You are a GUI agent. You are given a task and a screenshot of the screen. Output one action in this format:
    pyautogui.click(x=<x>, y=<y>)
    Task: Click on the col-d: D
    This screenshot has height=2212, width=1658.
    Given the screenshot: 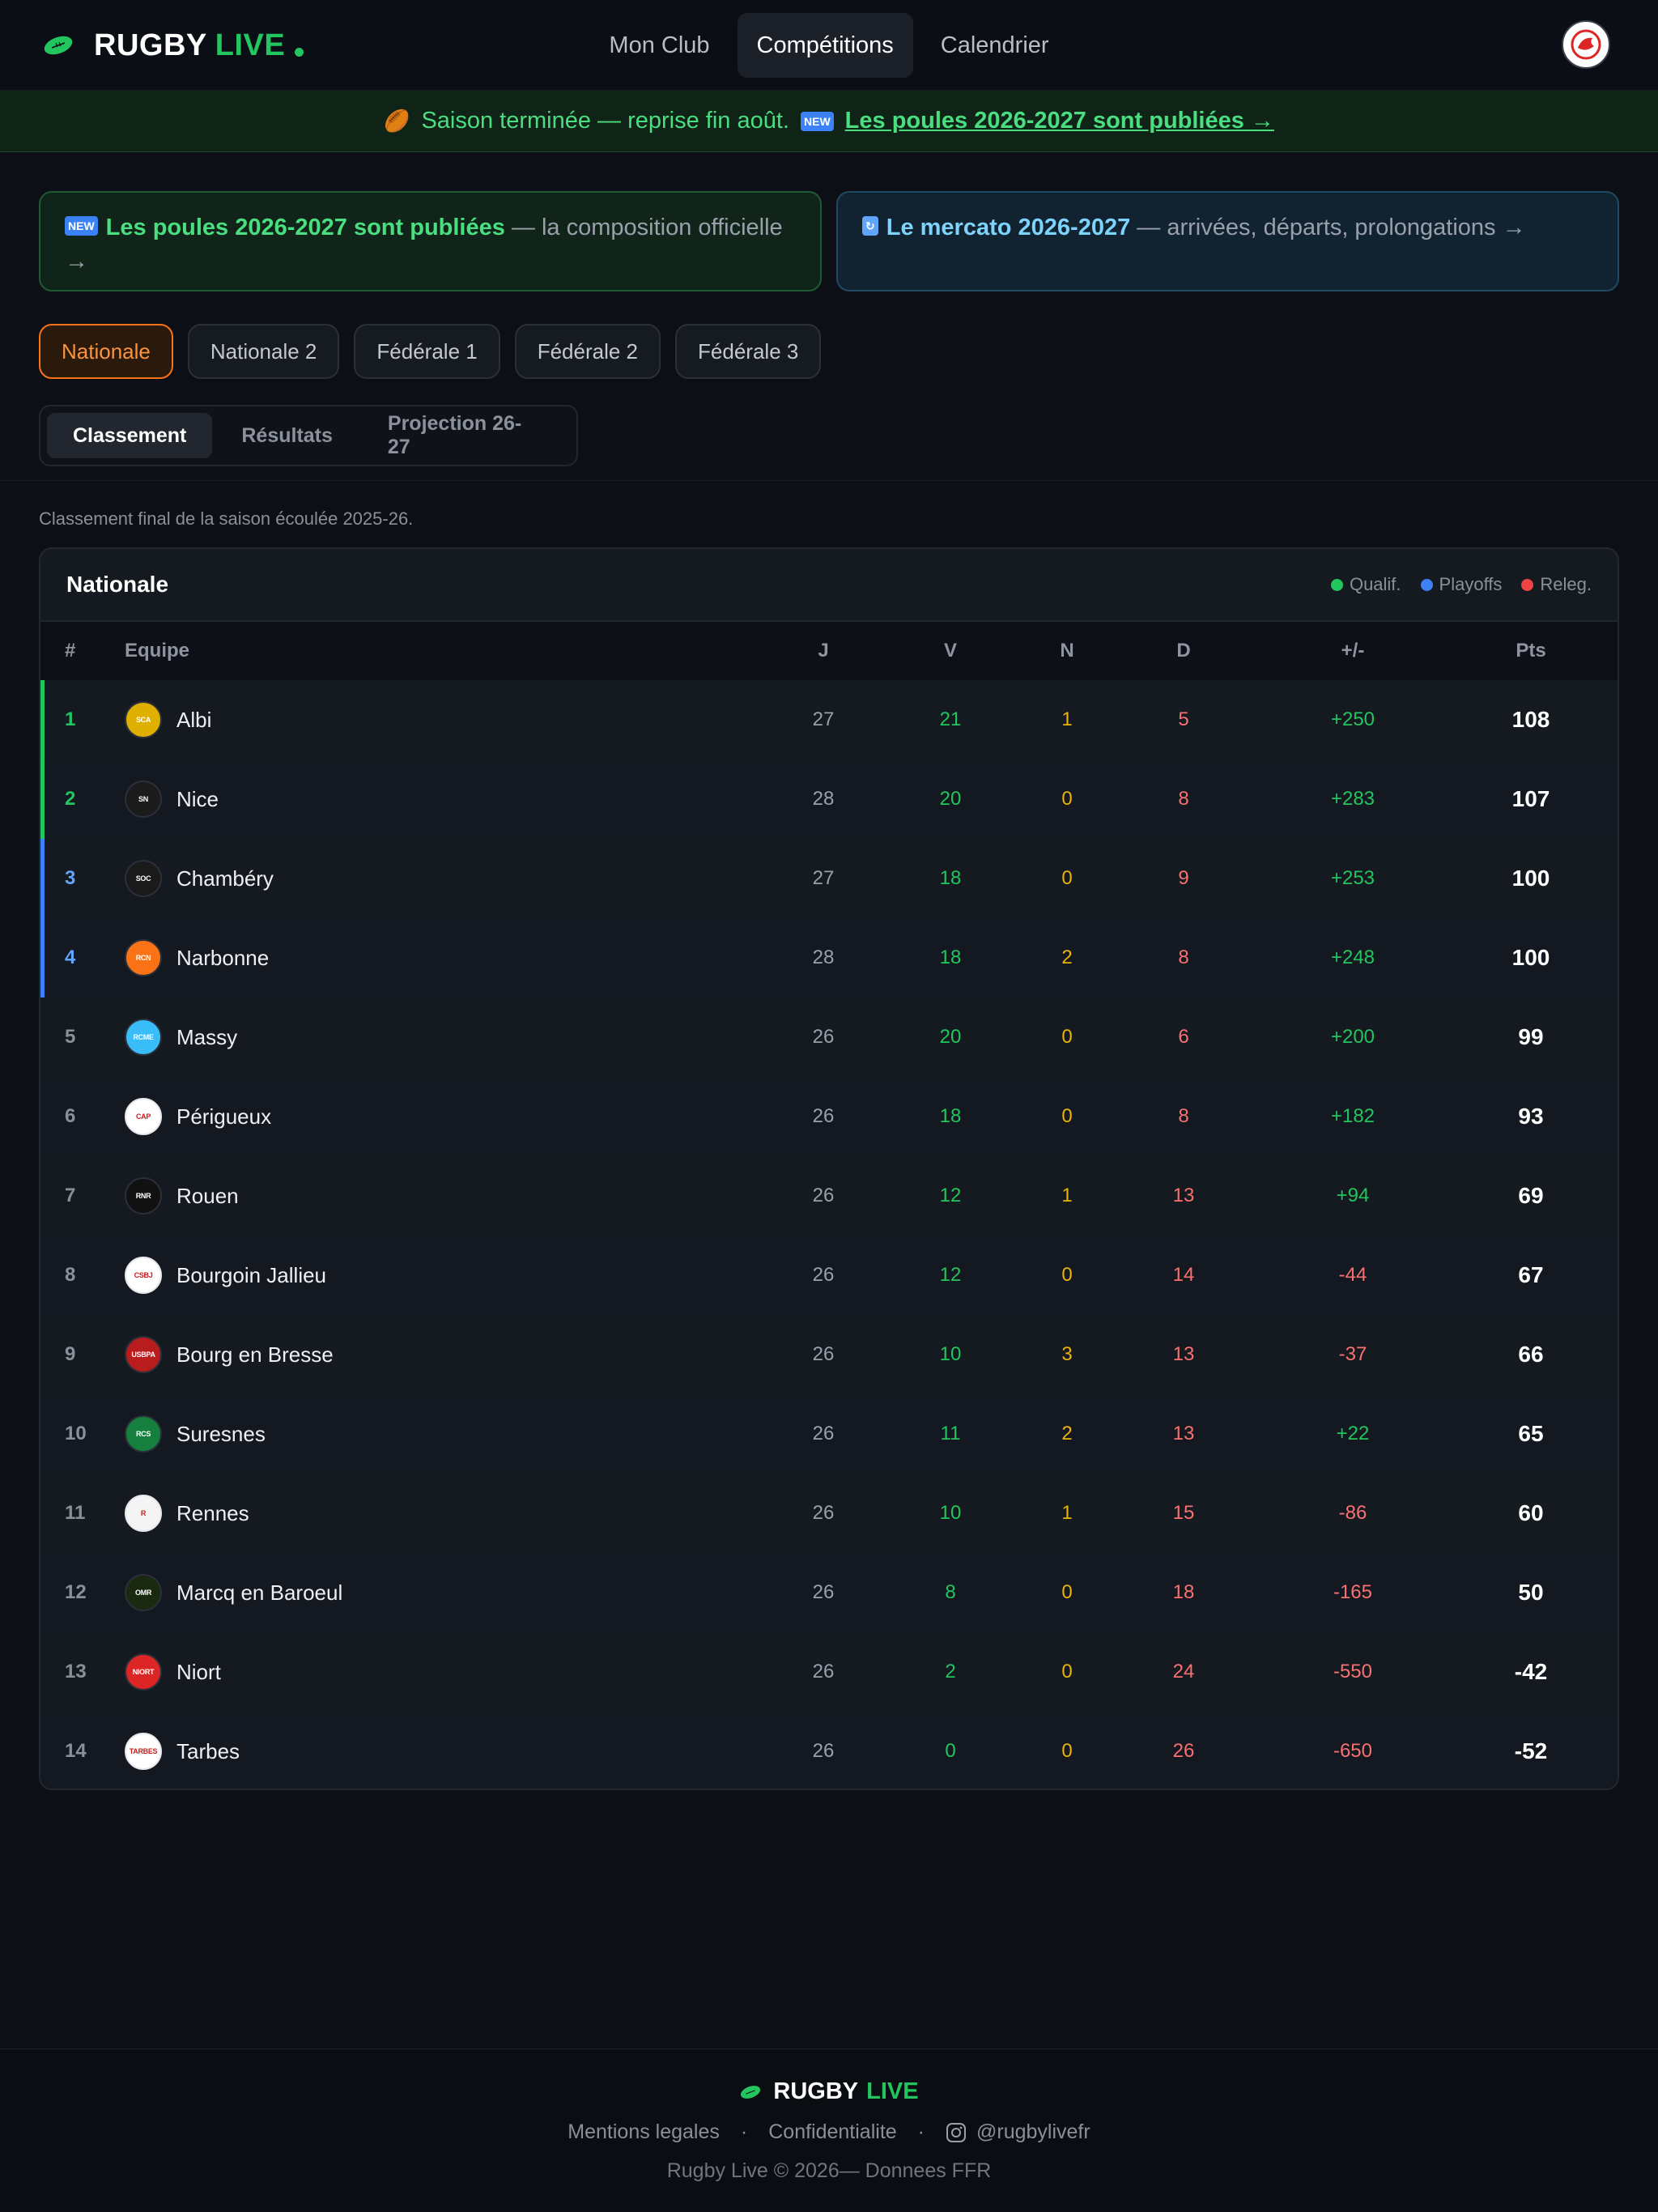 What is the action you would take?
    pyautogui.click(x=1183, y=651)
    